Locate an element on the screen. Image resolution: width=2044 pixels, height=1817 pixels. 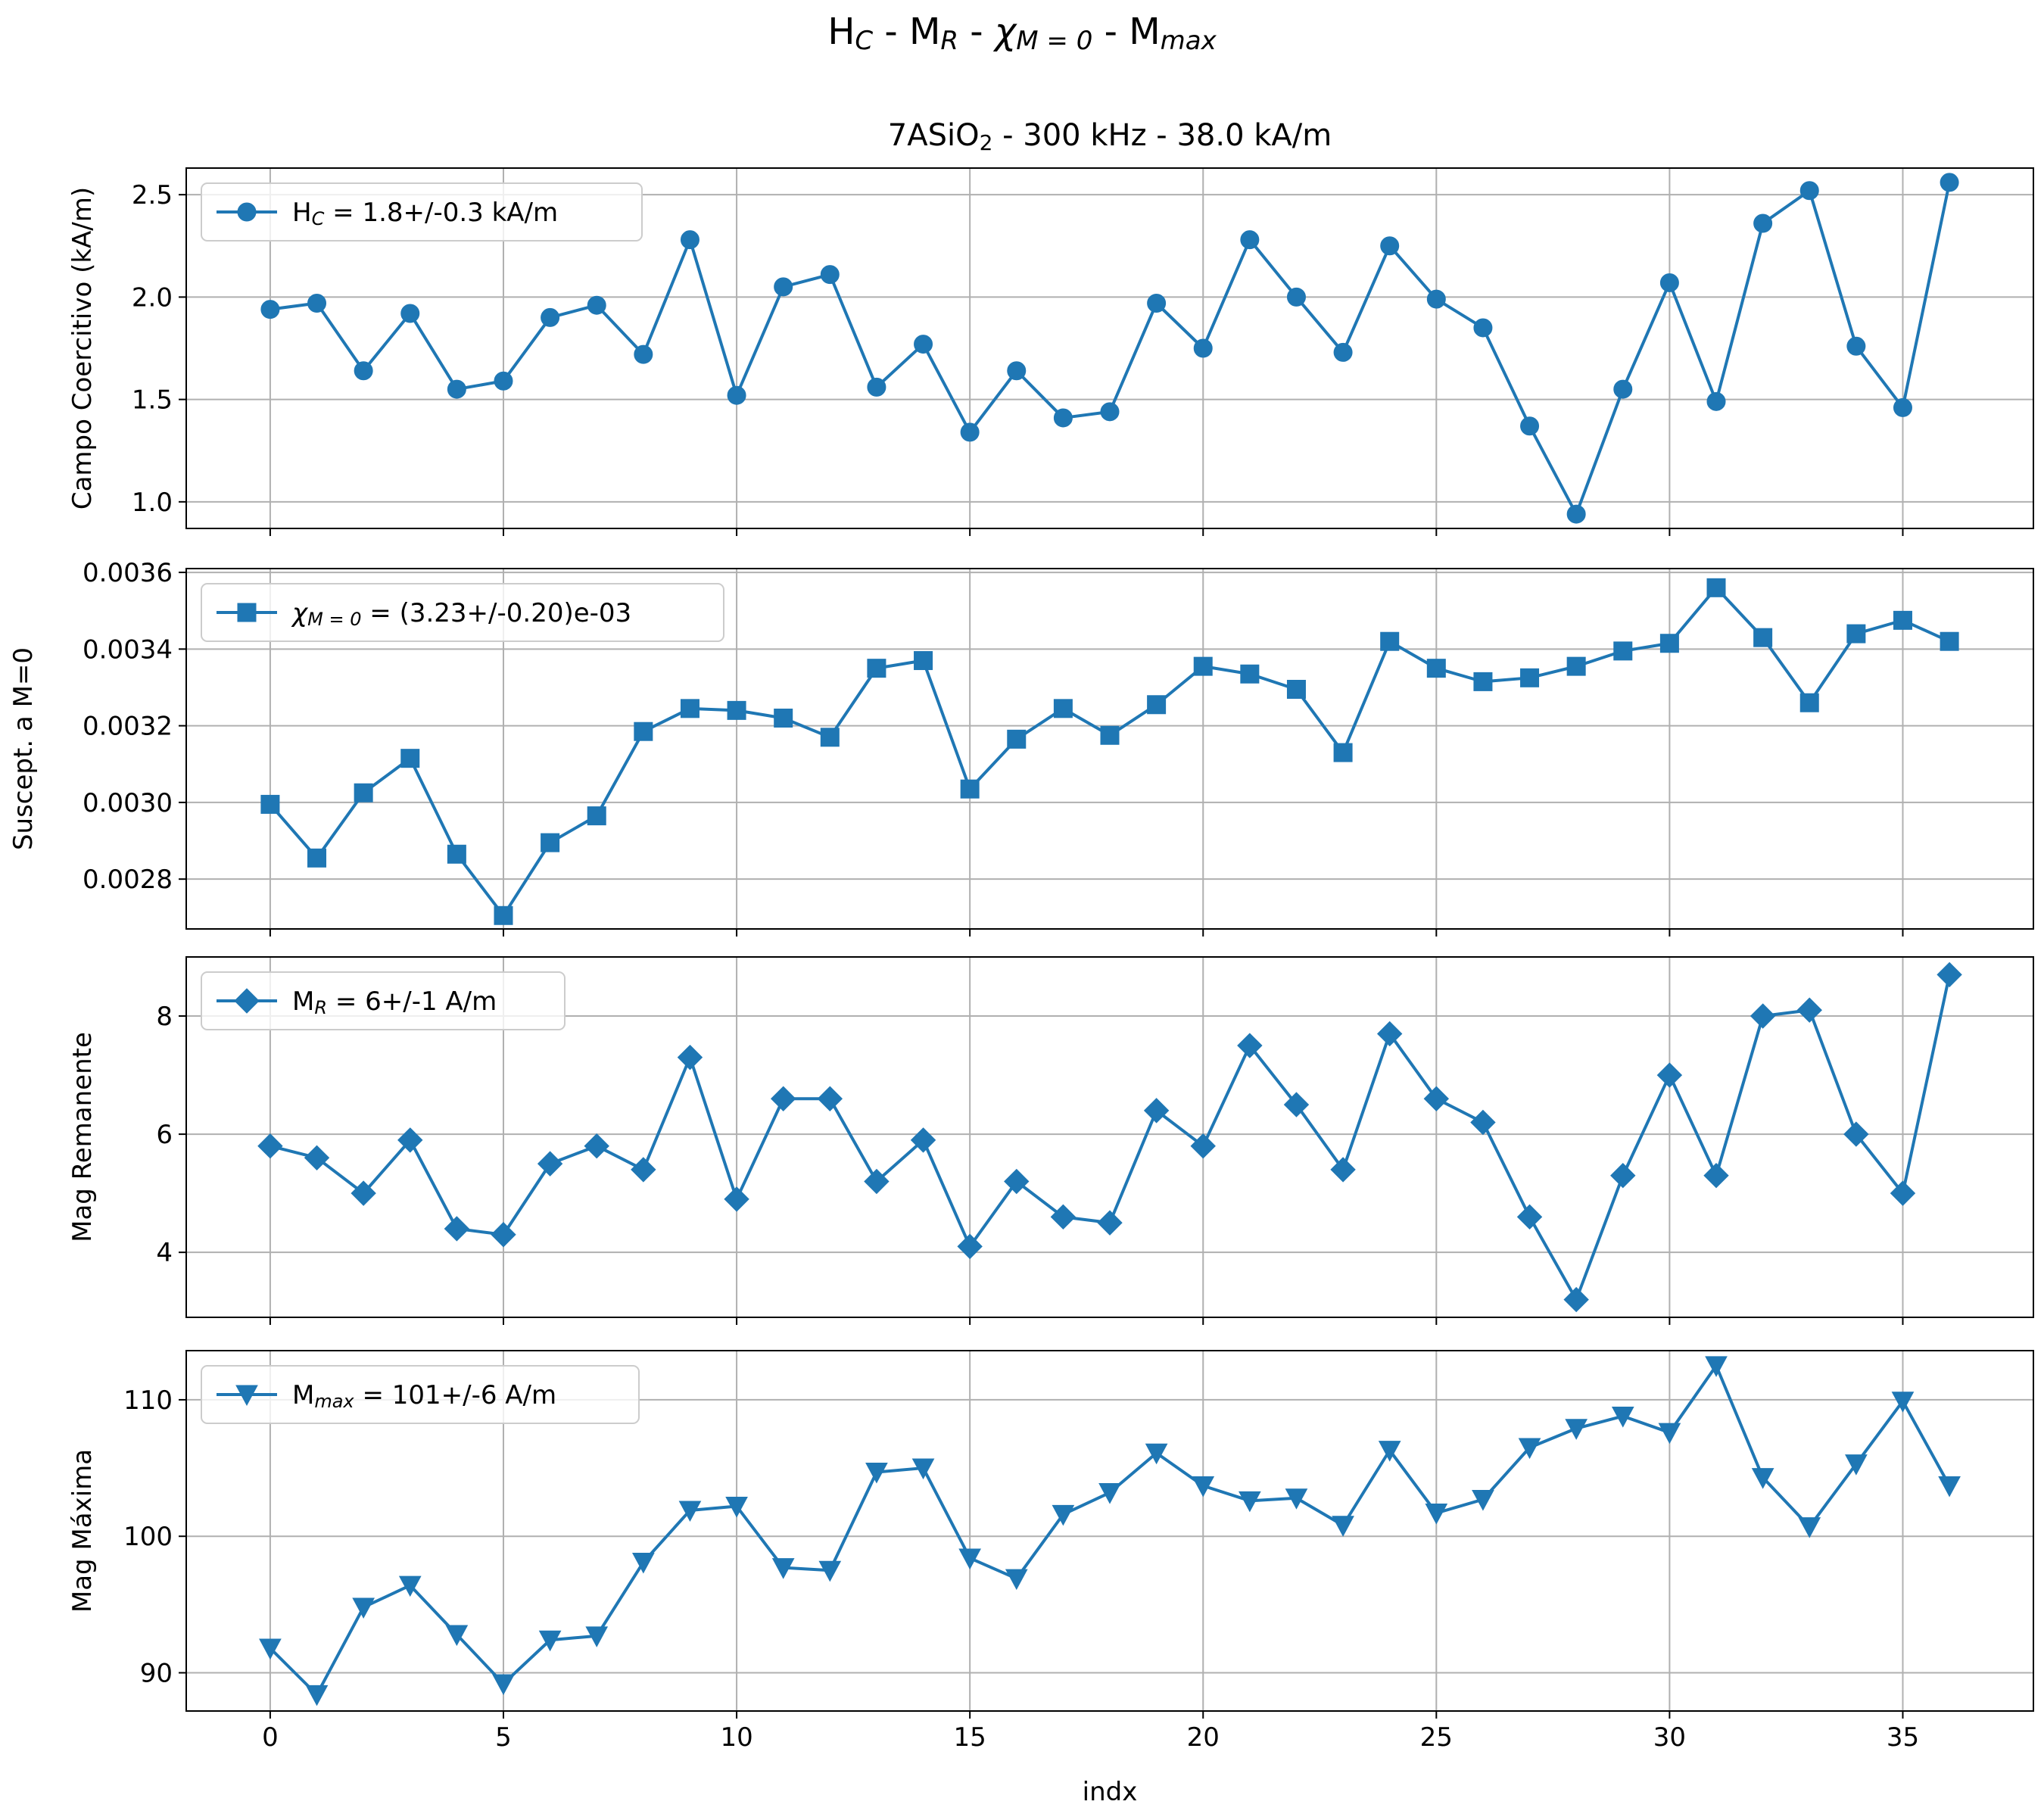
text-part-1: M = 0 is located at coordinates (334, 619).